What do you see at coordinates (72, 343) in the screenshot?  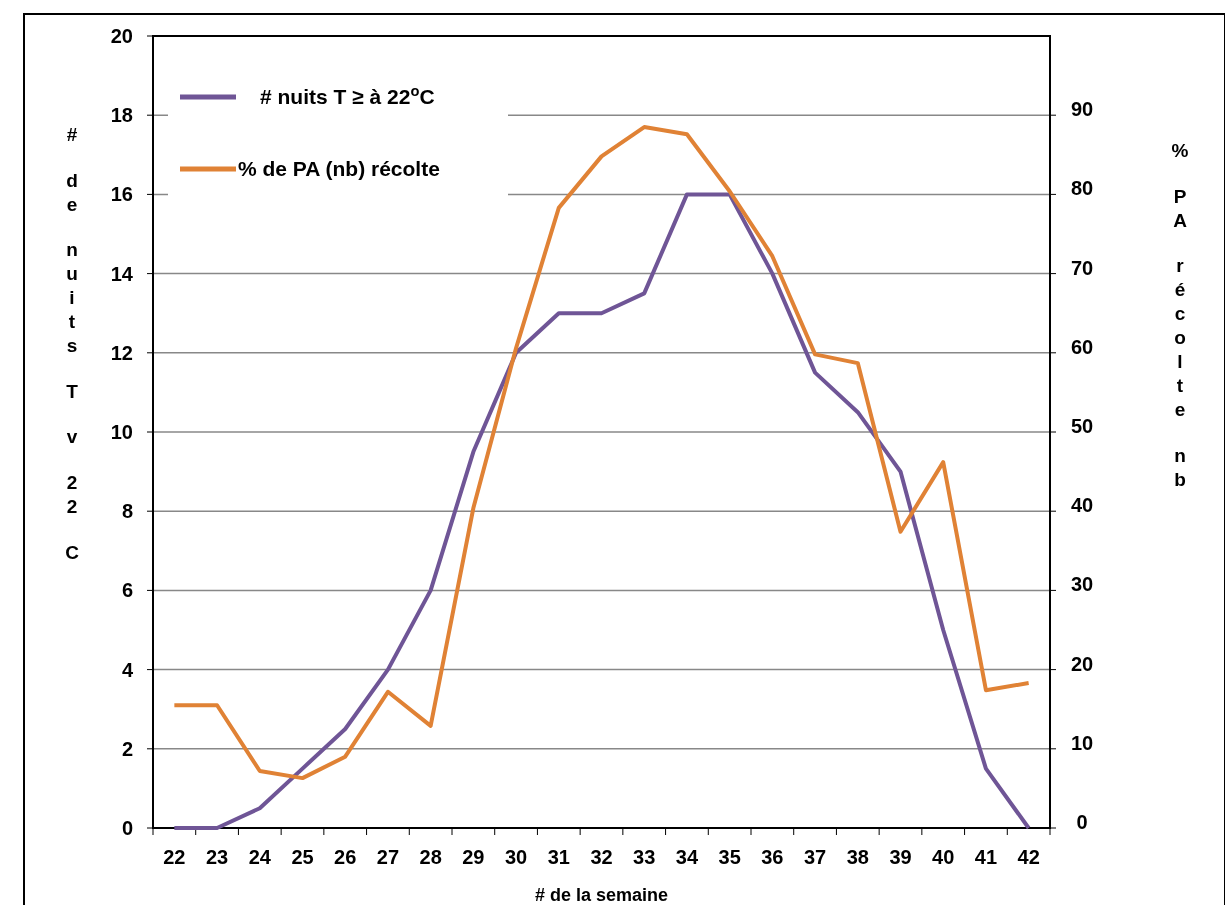 I see `text: # de nuits T v 22 C` at bounding box center [72, 343].